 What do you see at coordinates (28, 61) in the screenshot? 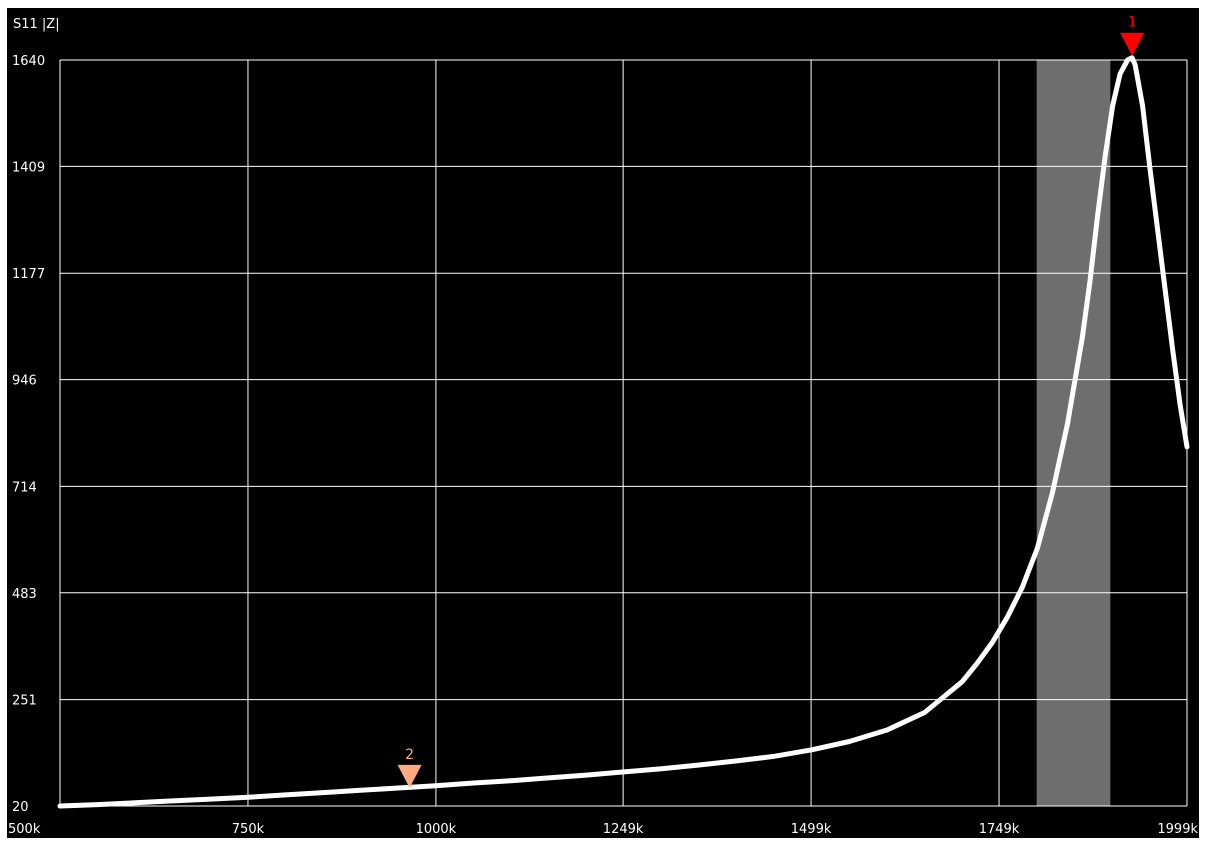
I see `y-tick-label: 1640` at bounding box center [28, 61].